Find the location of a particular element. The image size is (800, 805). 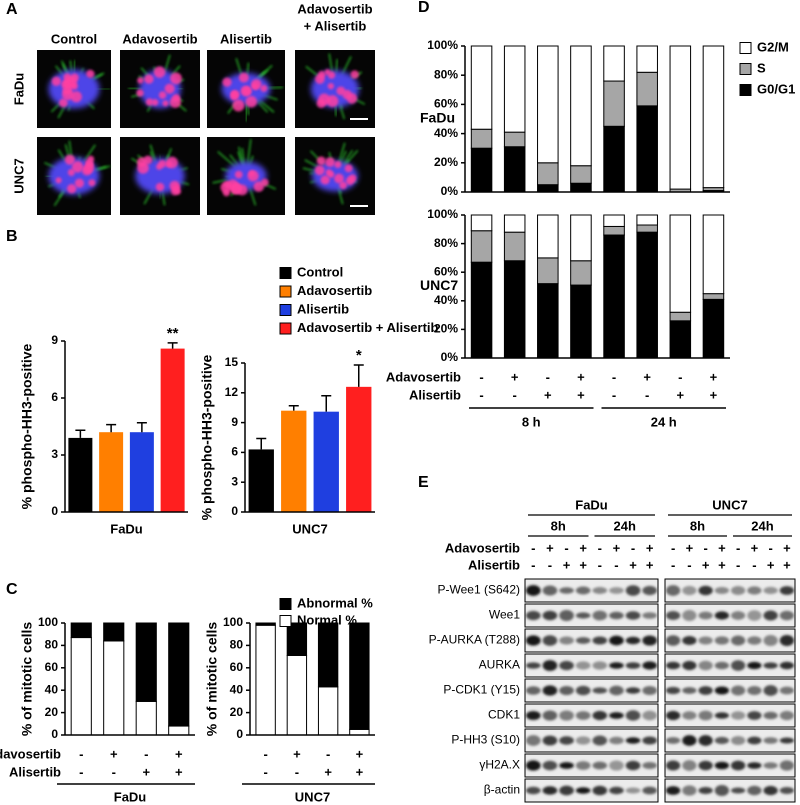

y-tick-label: 100% is located at coordinates (442, 45).